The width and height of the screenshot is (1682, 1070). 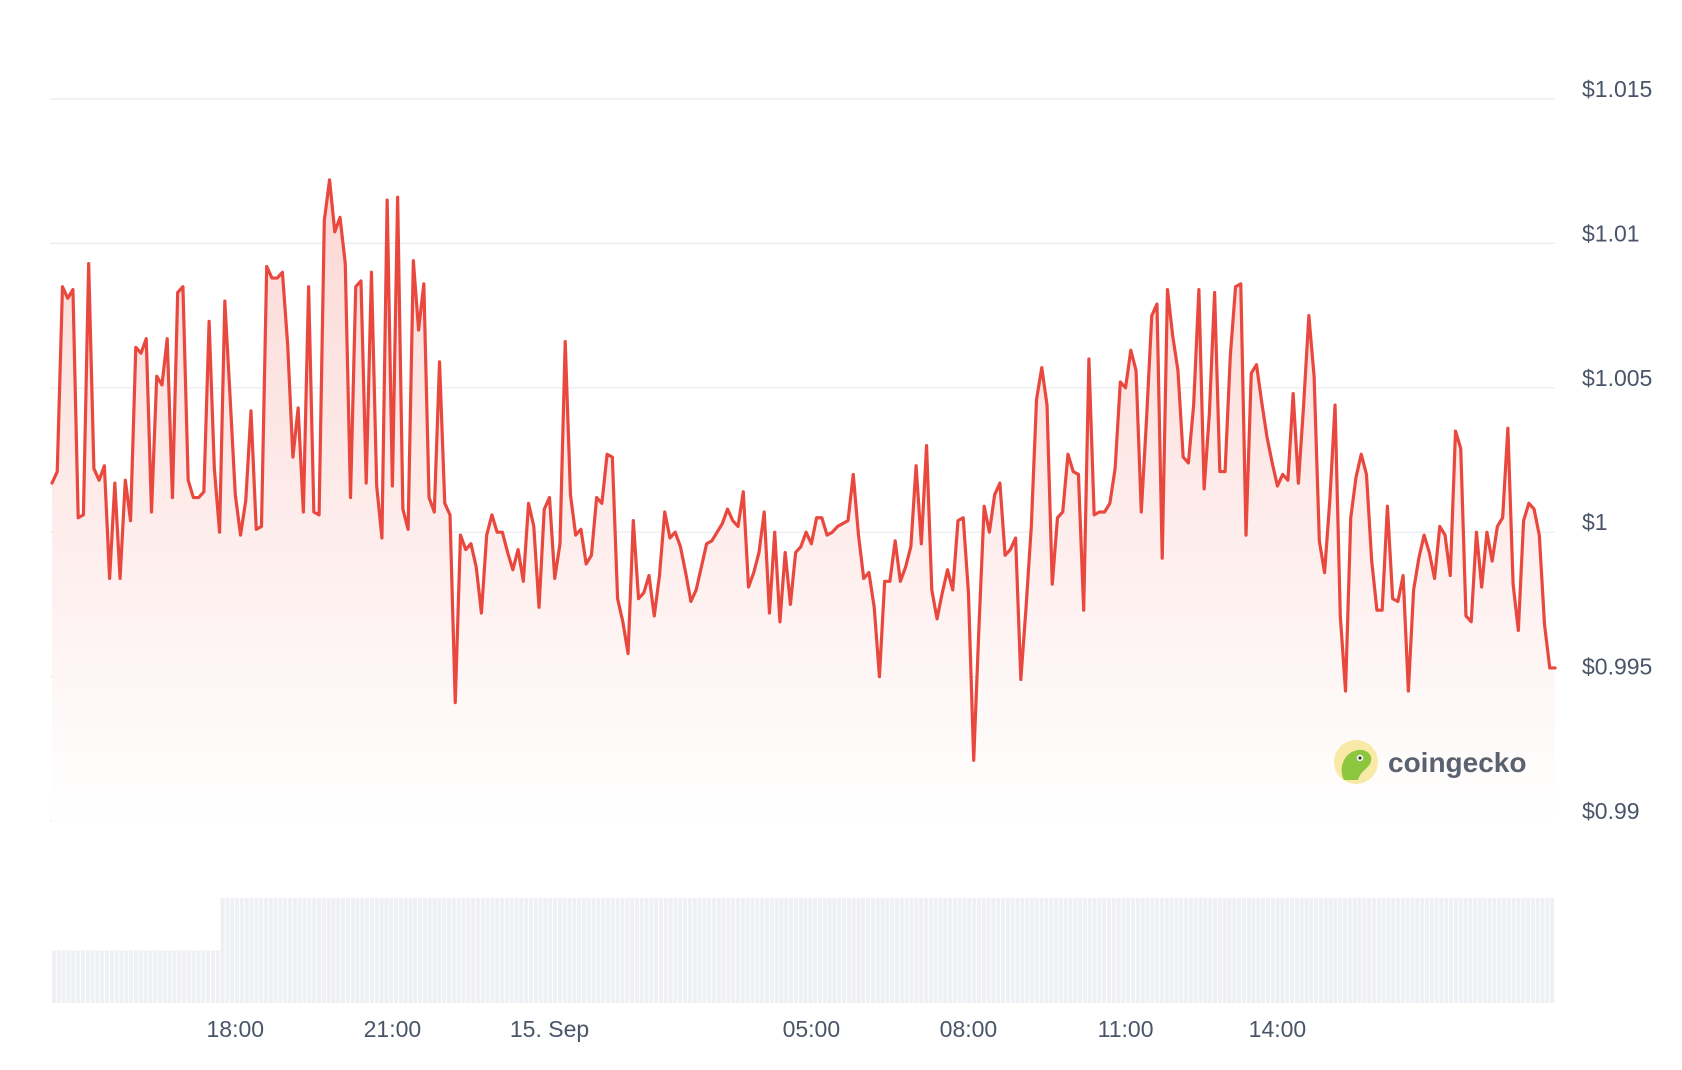 I want to click on logo-text: coingecko, so click(x=1457, y=762).